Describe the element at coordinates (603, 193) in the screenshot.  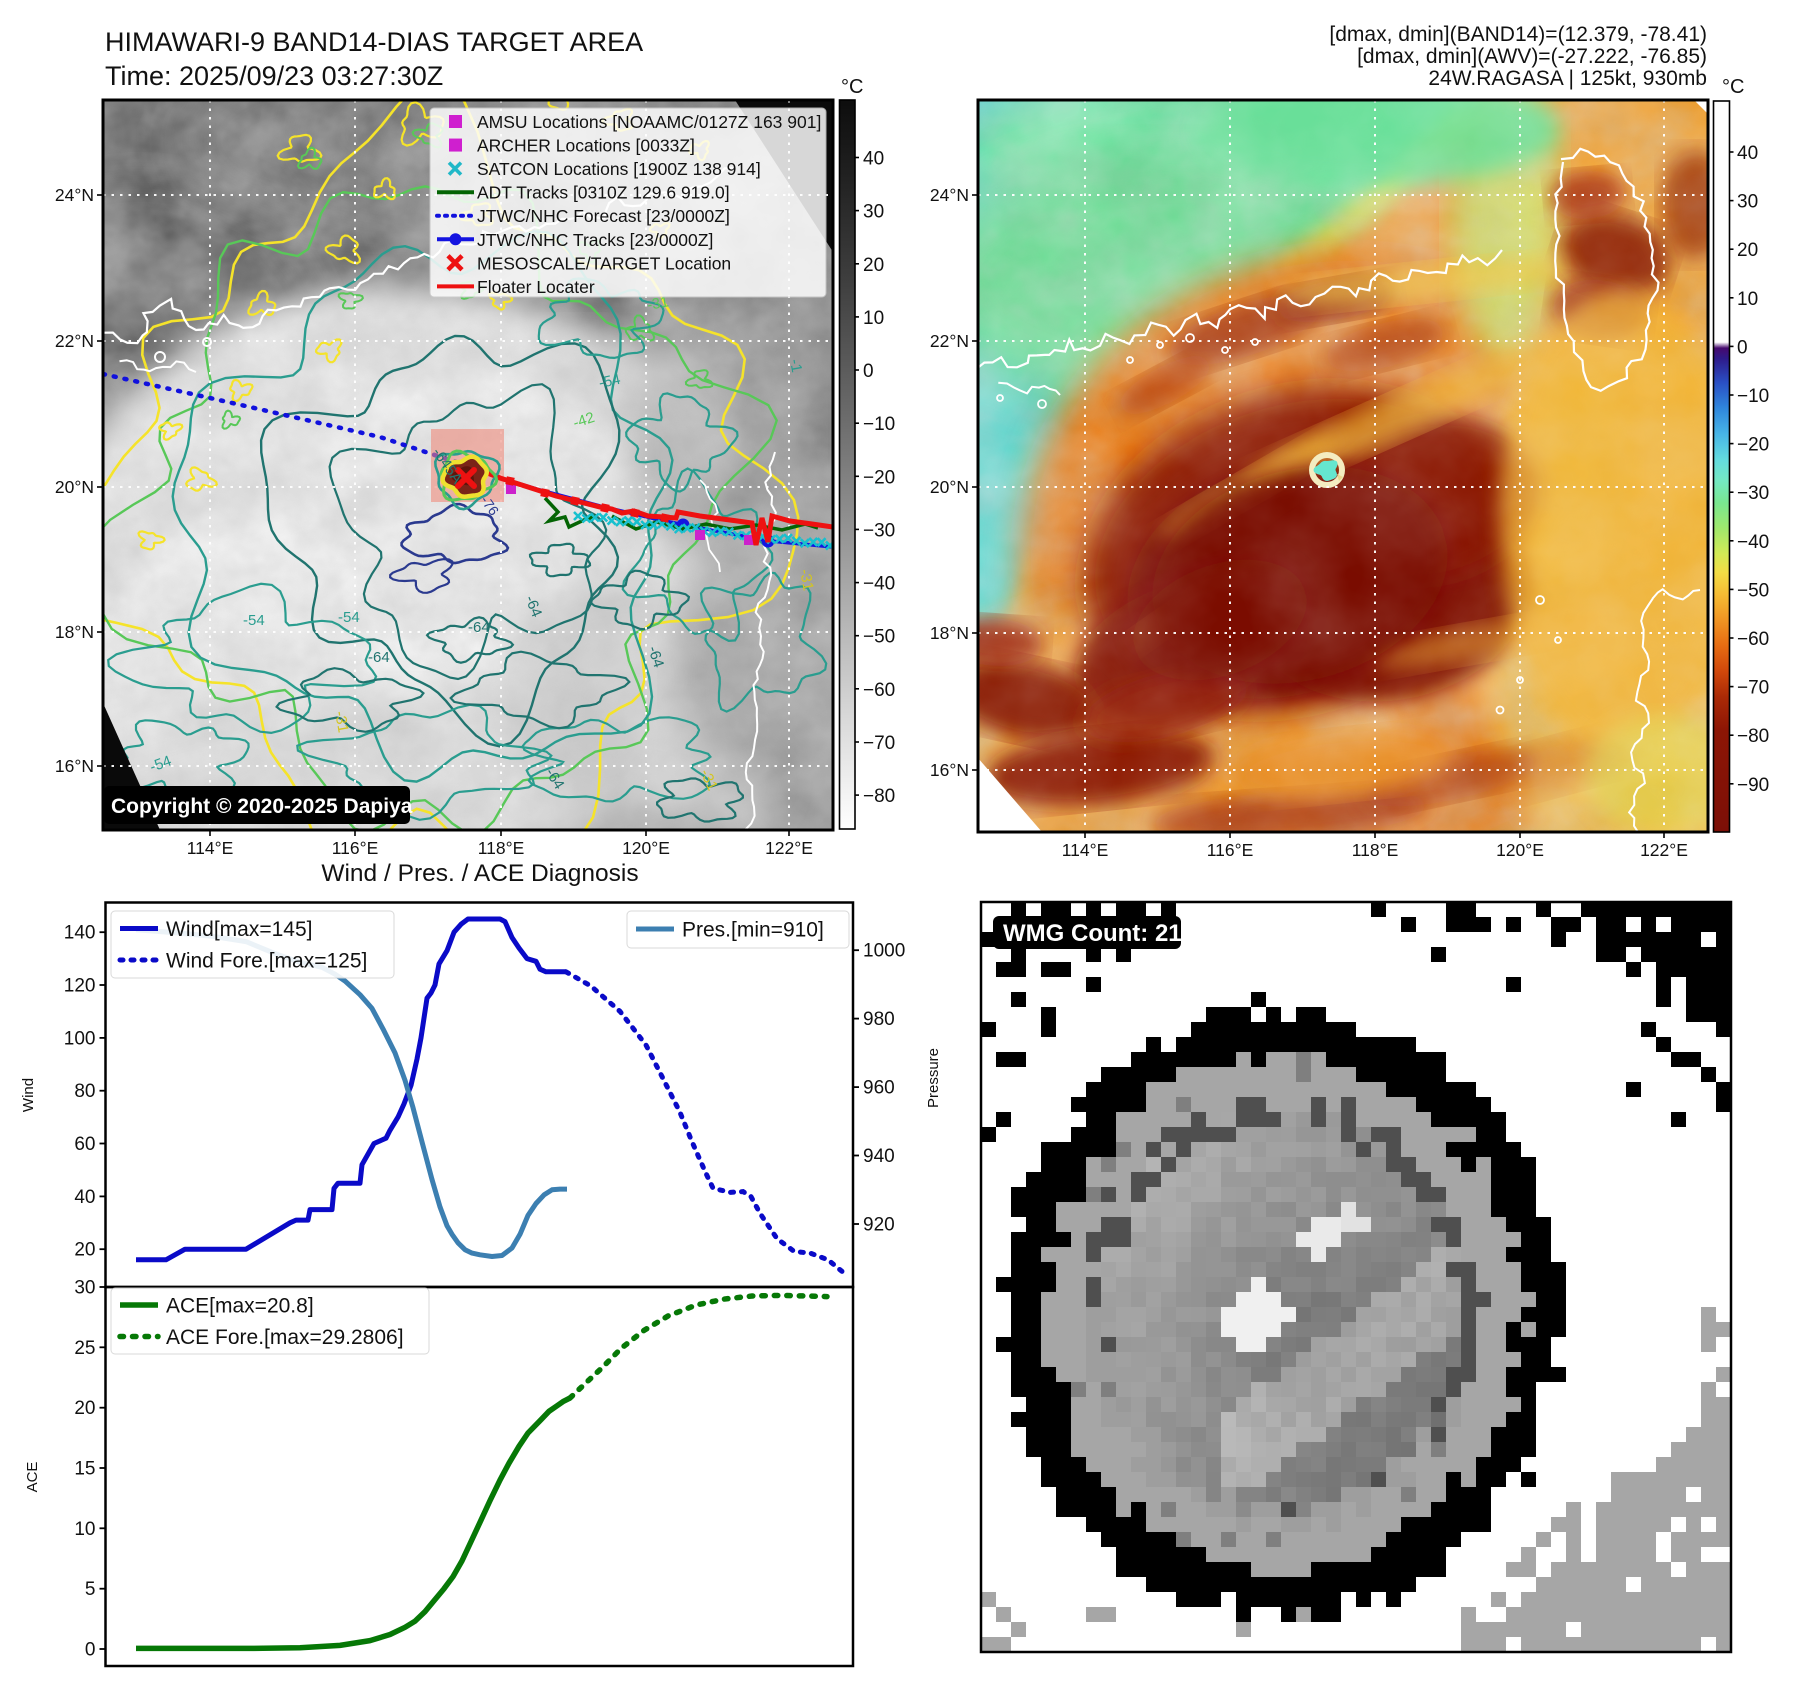
I see `svg-text: ADT Tracks [0310Z 129.6 919.0]` at that location.